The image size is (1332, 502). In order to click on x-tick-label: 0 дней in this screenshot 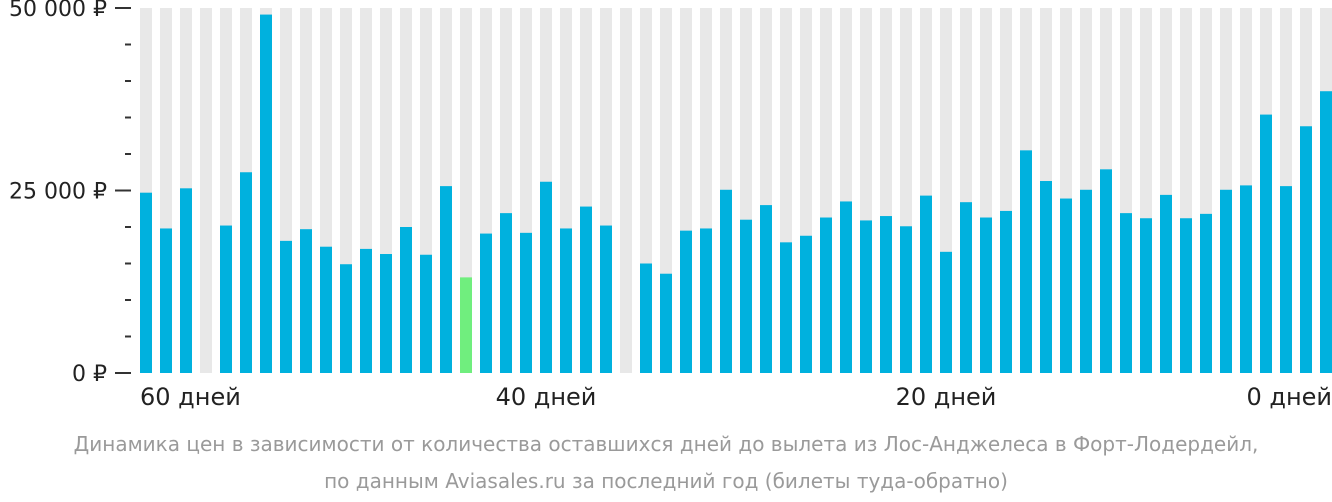, I will do `click(1289, 397)`.